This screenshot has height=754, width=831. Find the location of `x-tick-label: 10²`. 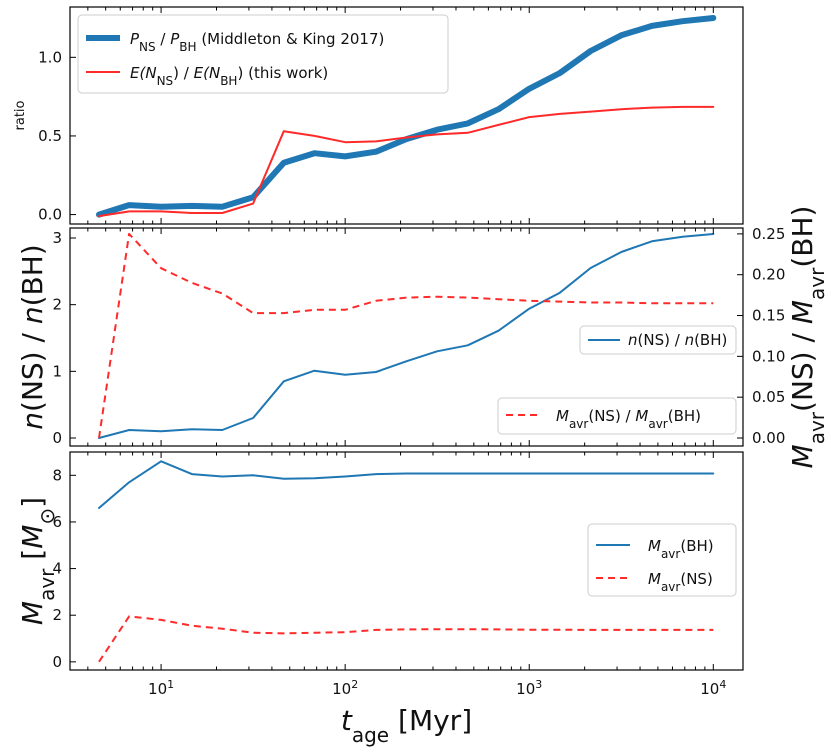

x-tick-label: 10² is located at coordinates (345, 688).